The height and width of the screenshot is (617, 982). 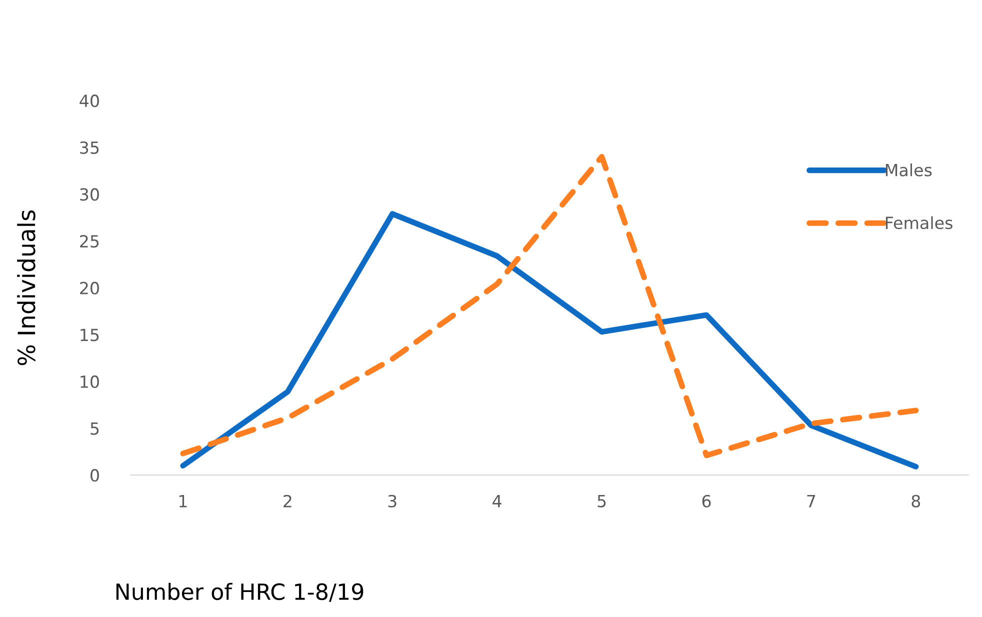 I want to click on x-tick-label: 6, so click(x=706, y=501).